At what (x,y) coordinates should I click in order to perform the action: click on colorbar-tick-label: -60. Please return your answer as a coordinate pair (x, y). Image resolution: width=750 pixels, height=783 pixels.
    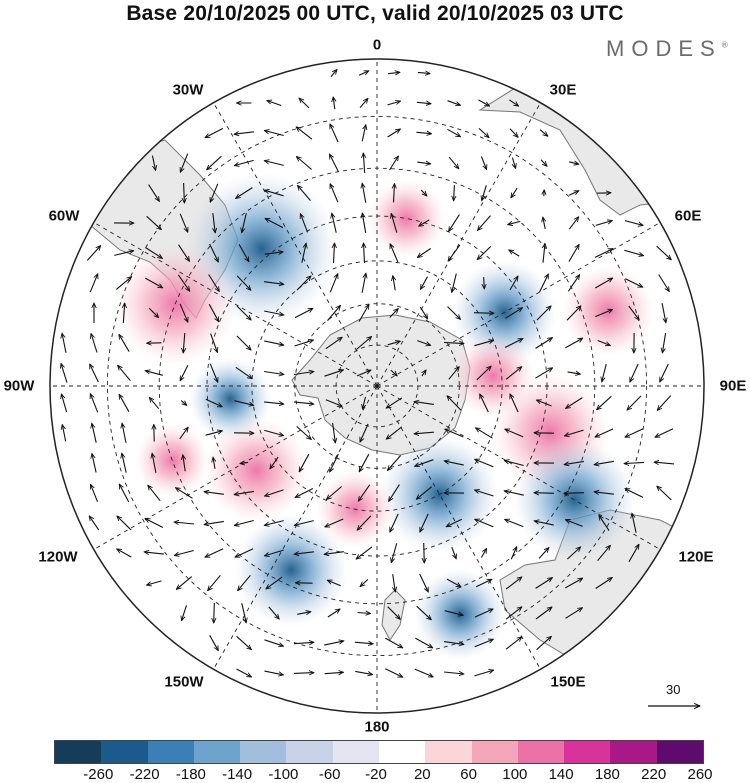
    Looking at the image, I should click on (329, 774).